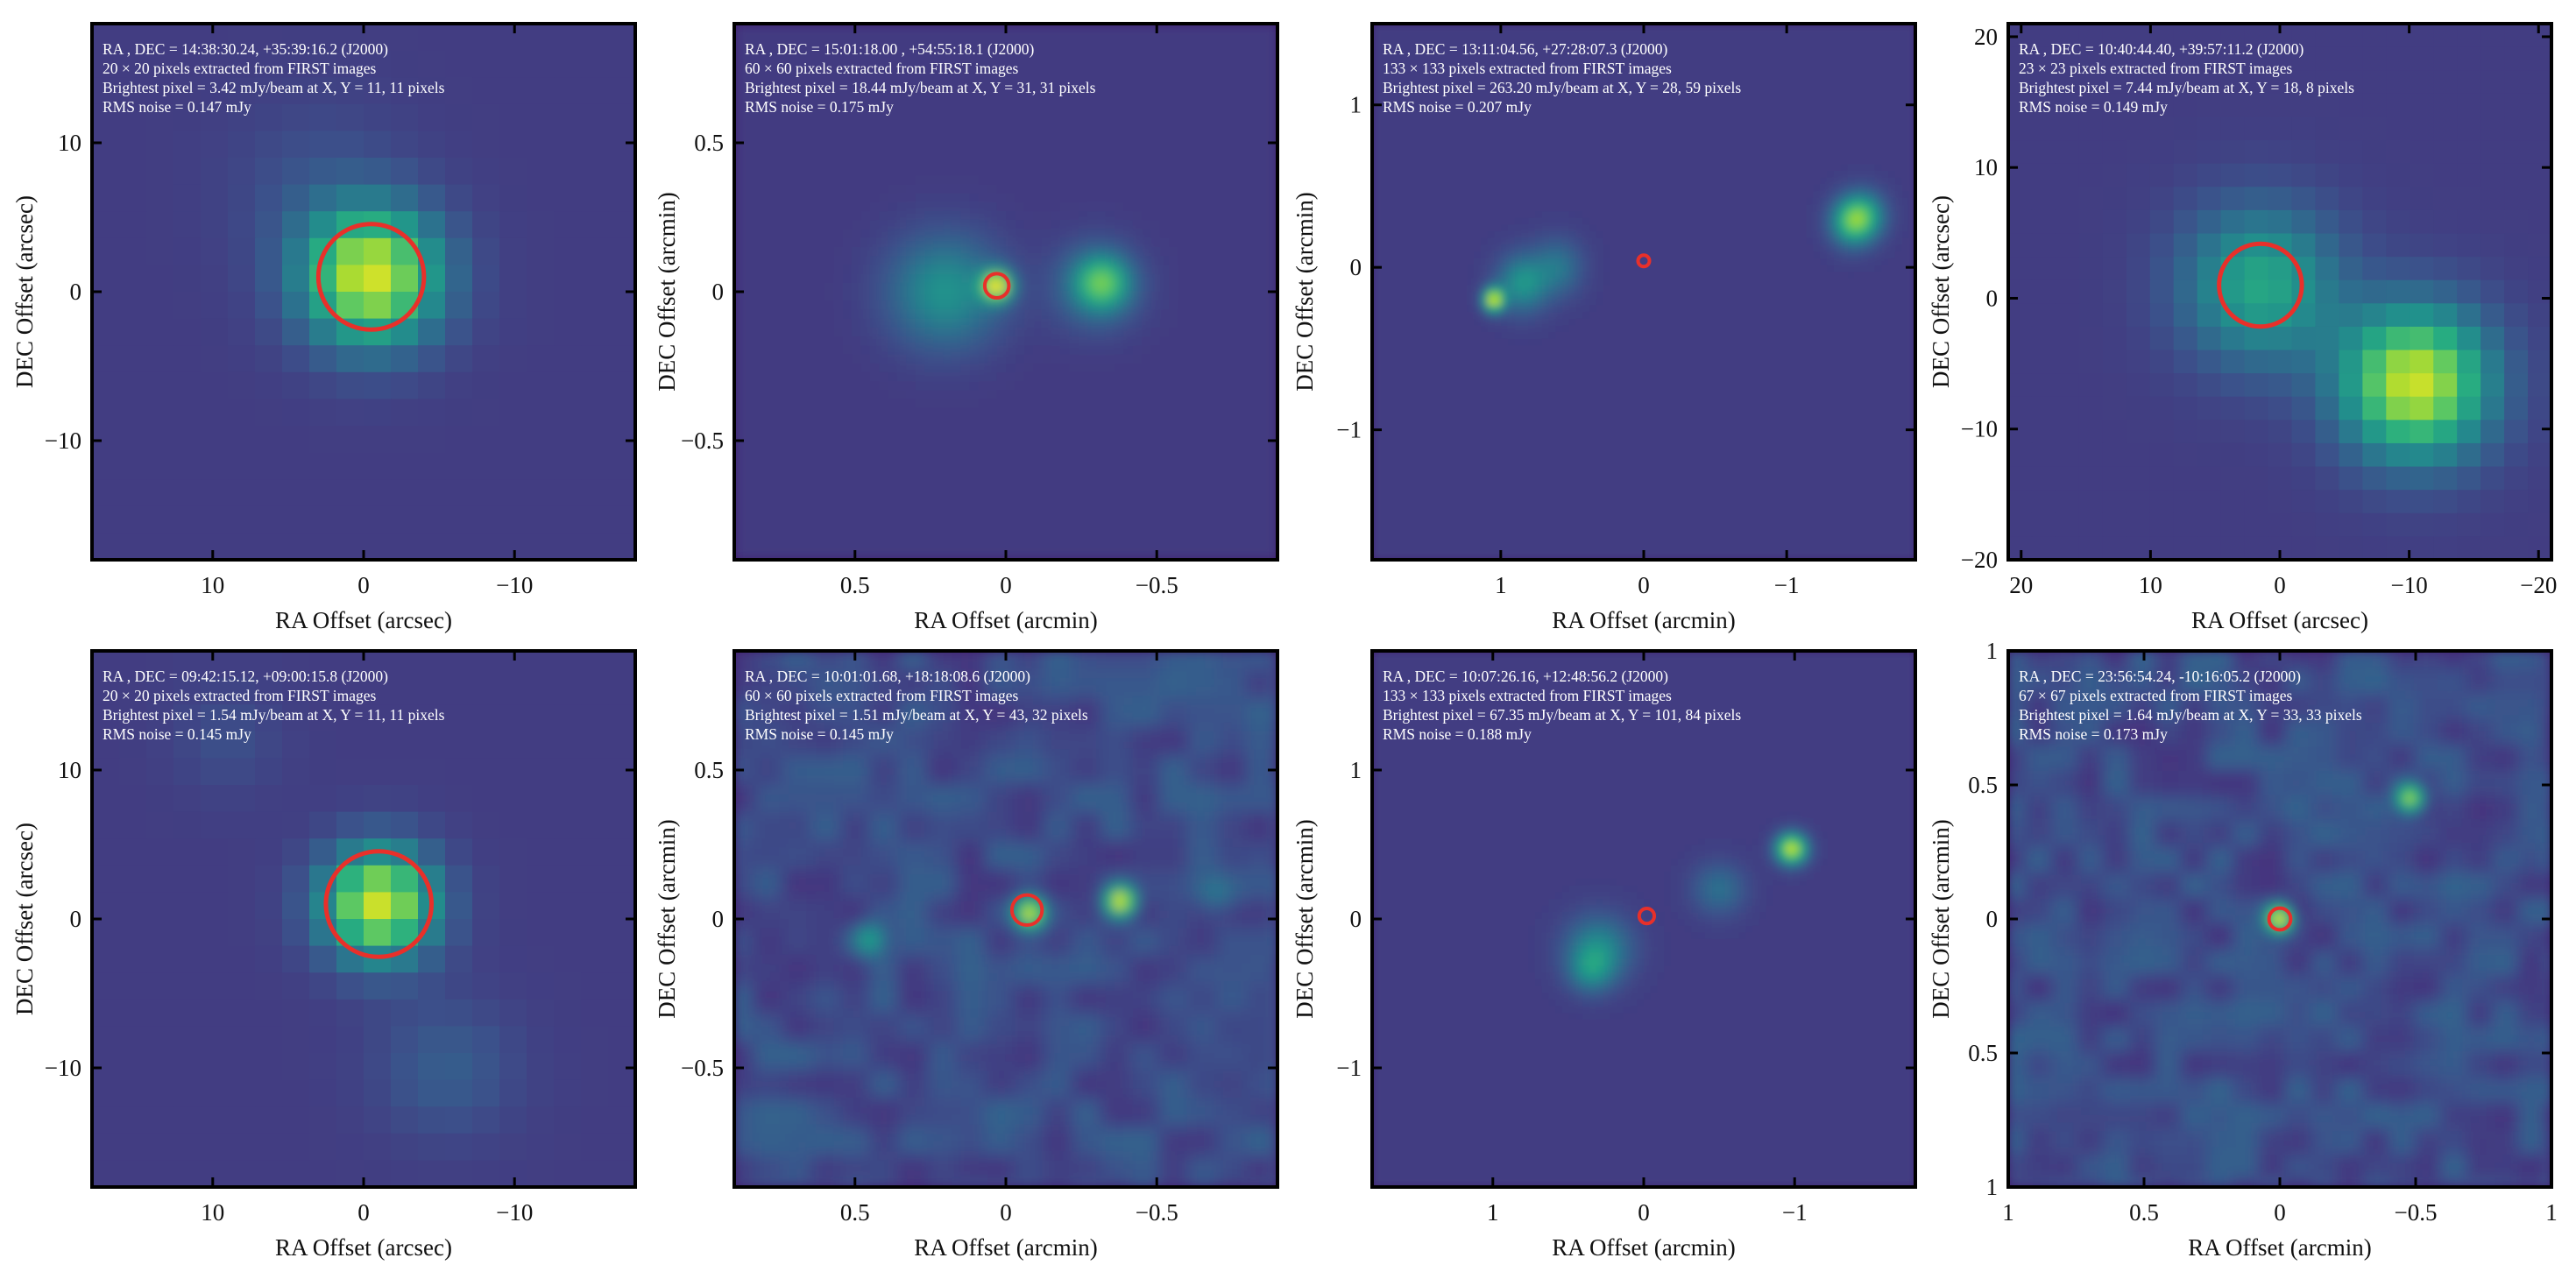 The image size is (2576, 1279). I want to click on x-tick-label: 20, so click(2021, 585).